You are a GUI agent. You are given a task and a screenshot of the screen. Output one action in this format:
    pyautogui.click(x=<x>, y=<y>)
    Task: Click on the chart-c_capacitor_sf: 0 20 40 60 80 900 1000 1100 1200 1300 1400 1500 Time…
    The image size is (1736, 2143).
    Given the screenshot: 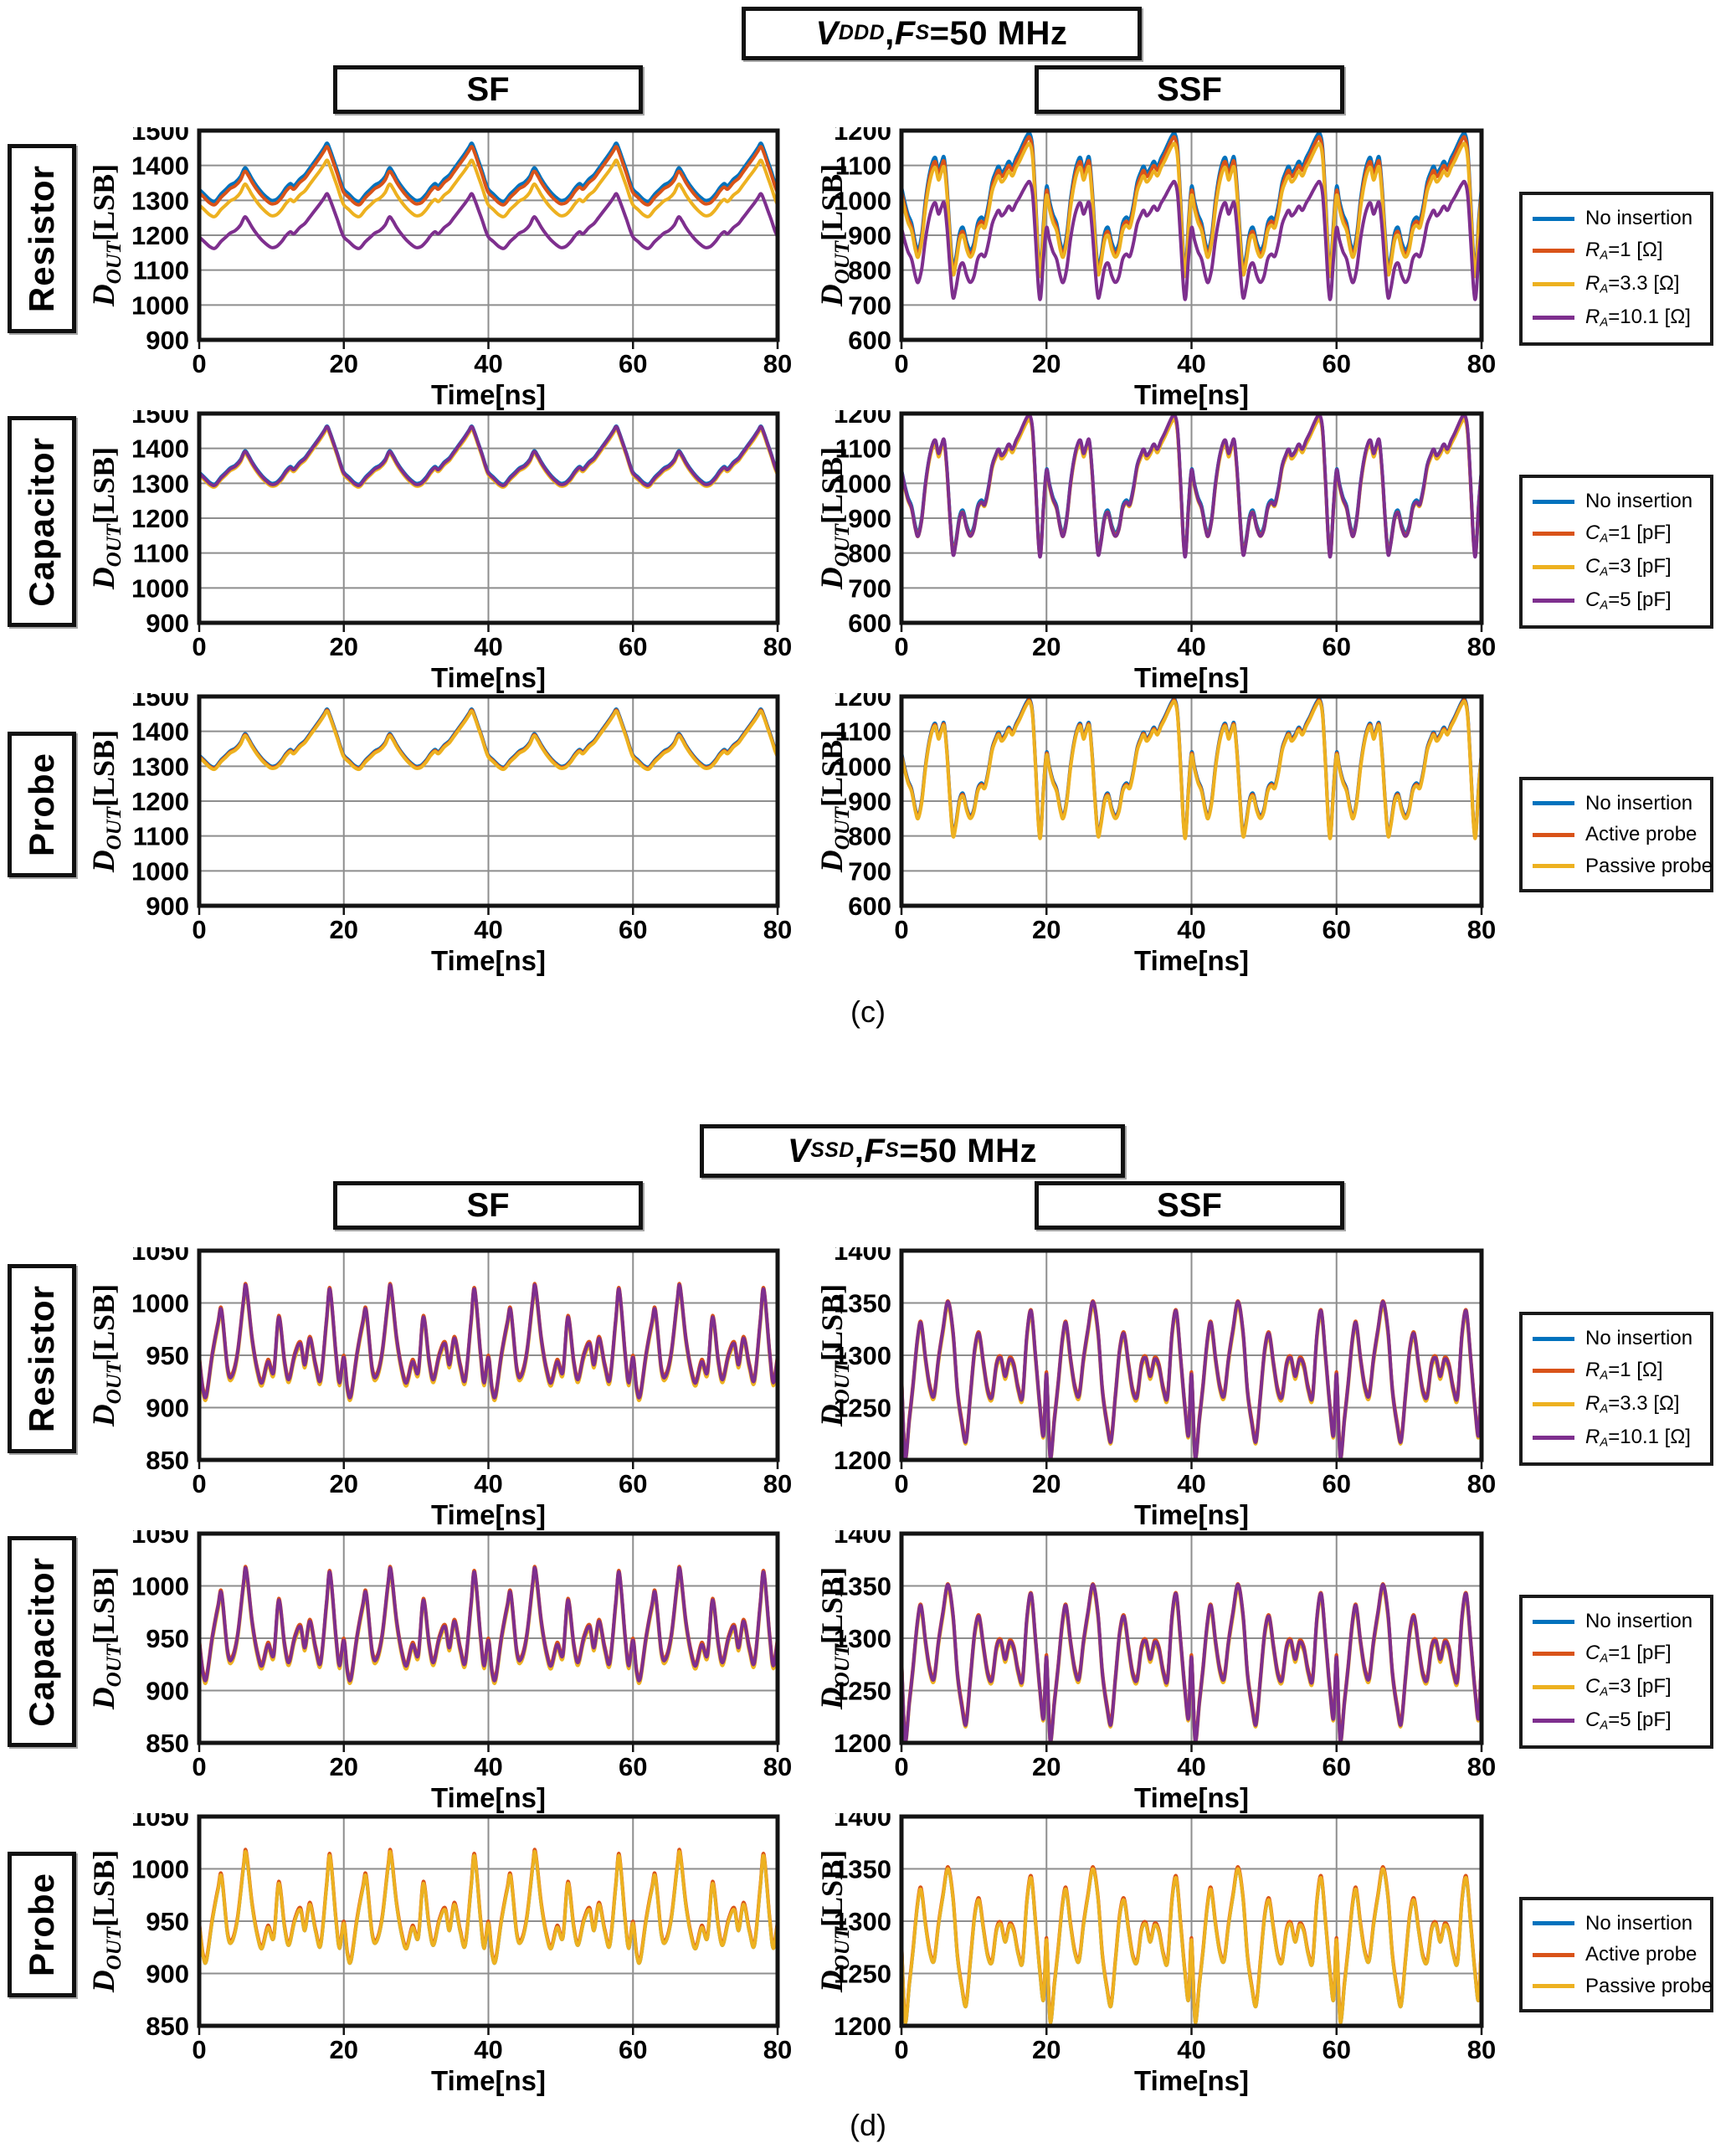 What is the action you would take?
    pyautogui.click(x=439, y=551)
    